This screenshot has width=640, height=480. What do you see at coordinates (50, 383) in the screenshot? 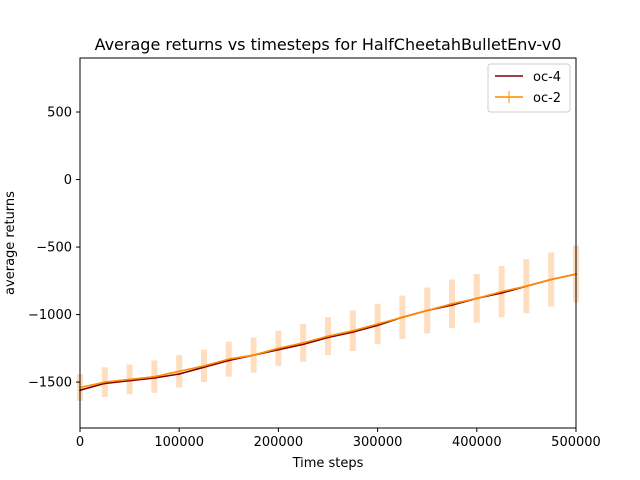
I see `y-tick-label: −1500` at bounding box center [50, 383].